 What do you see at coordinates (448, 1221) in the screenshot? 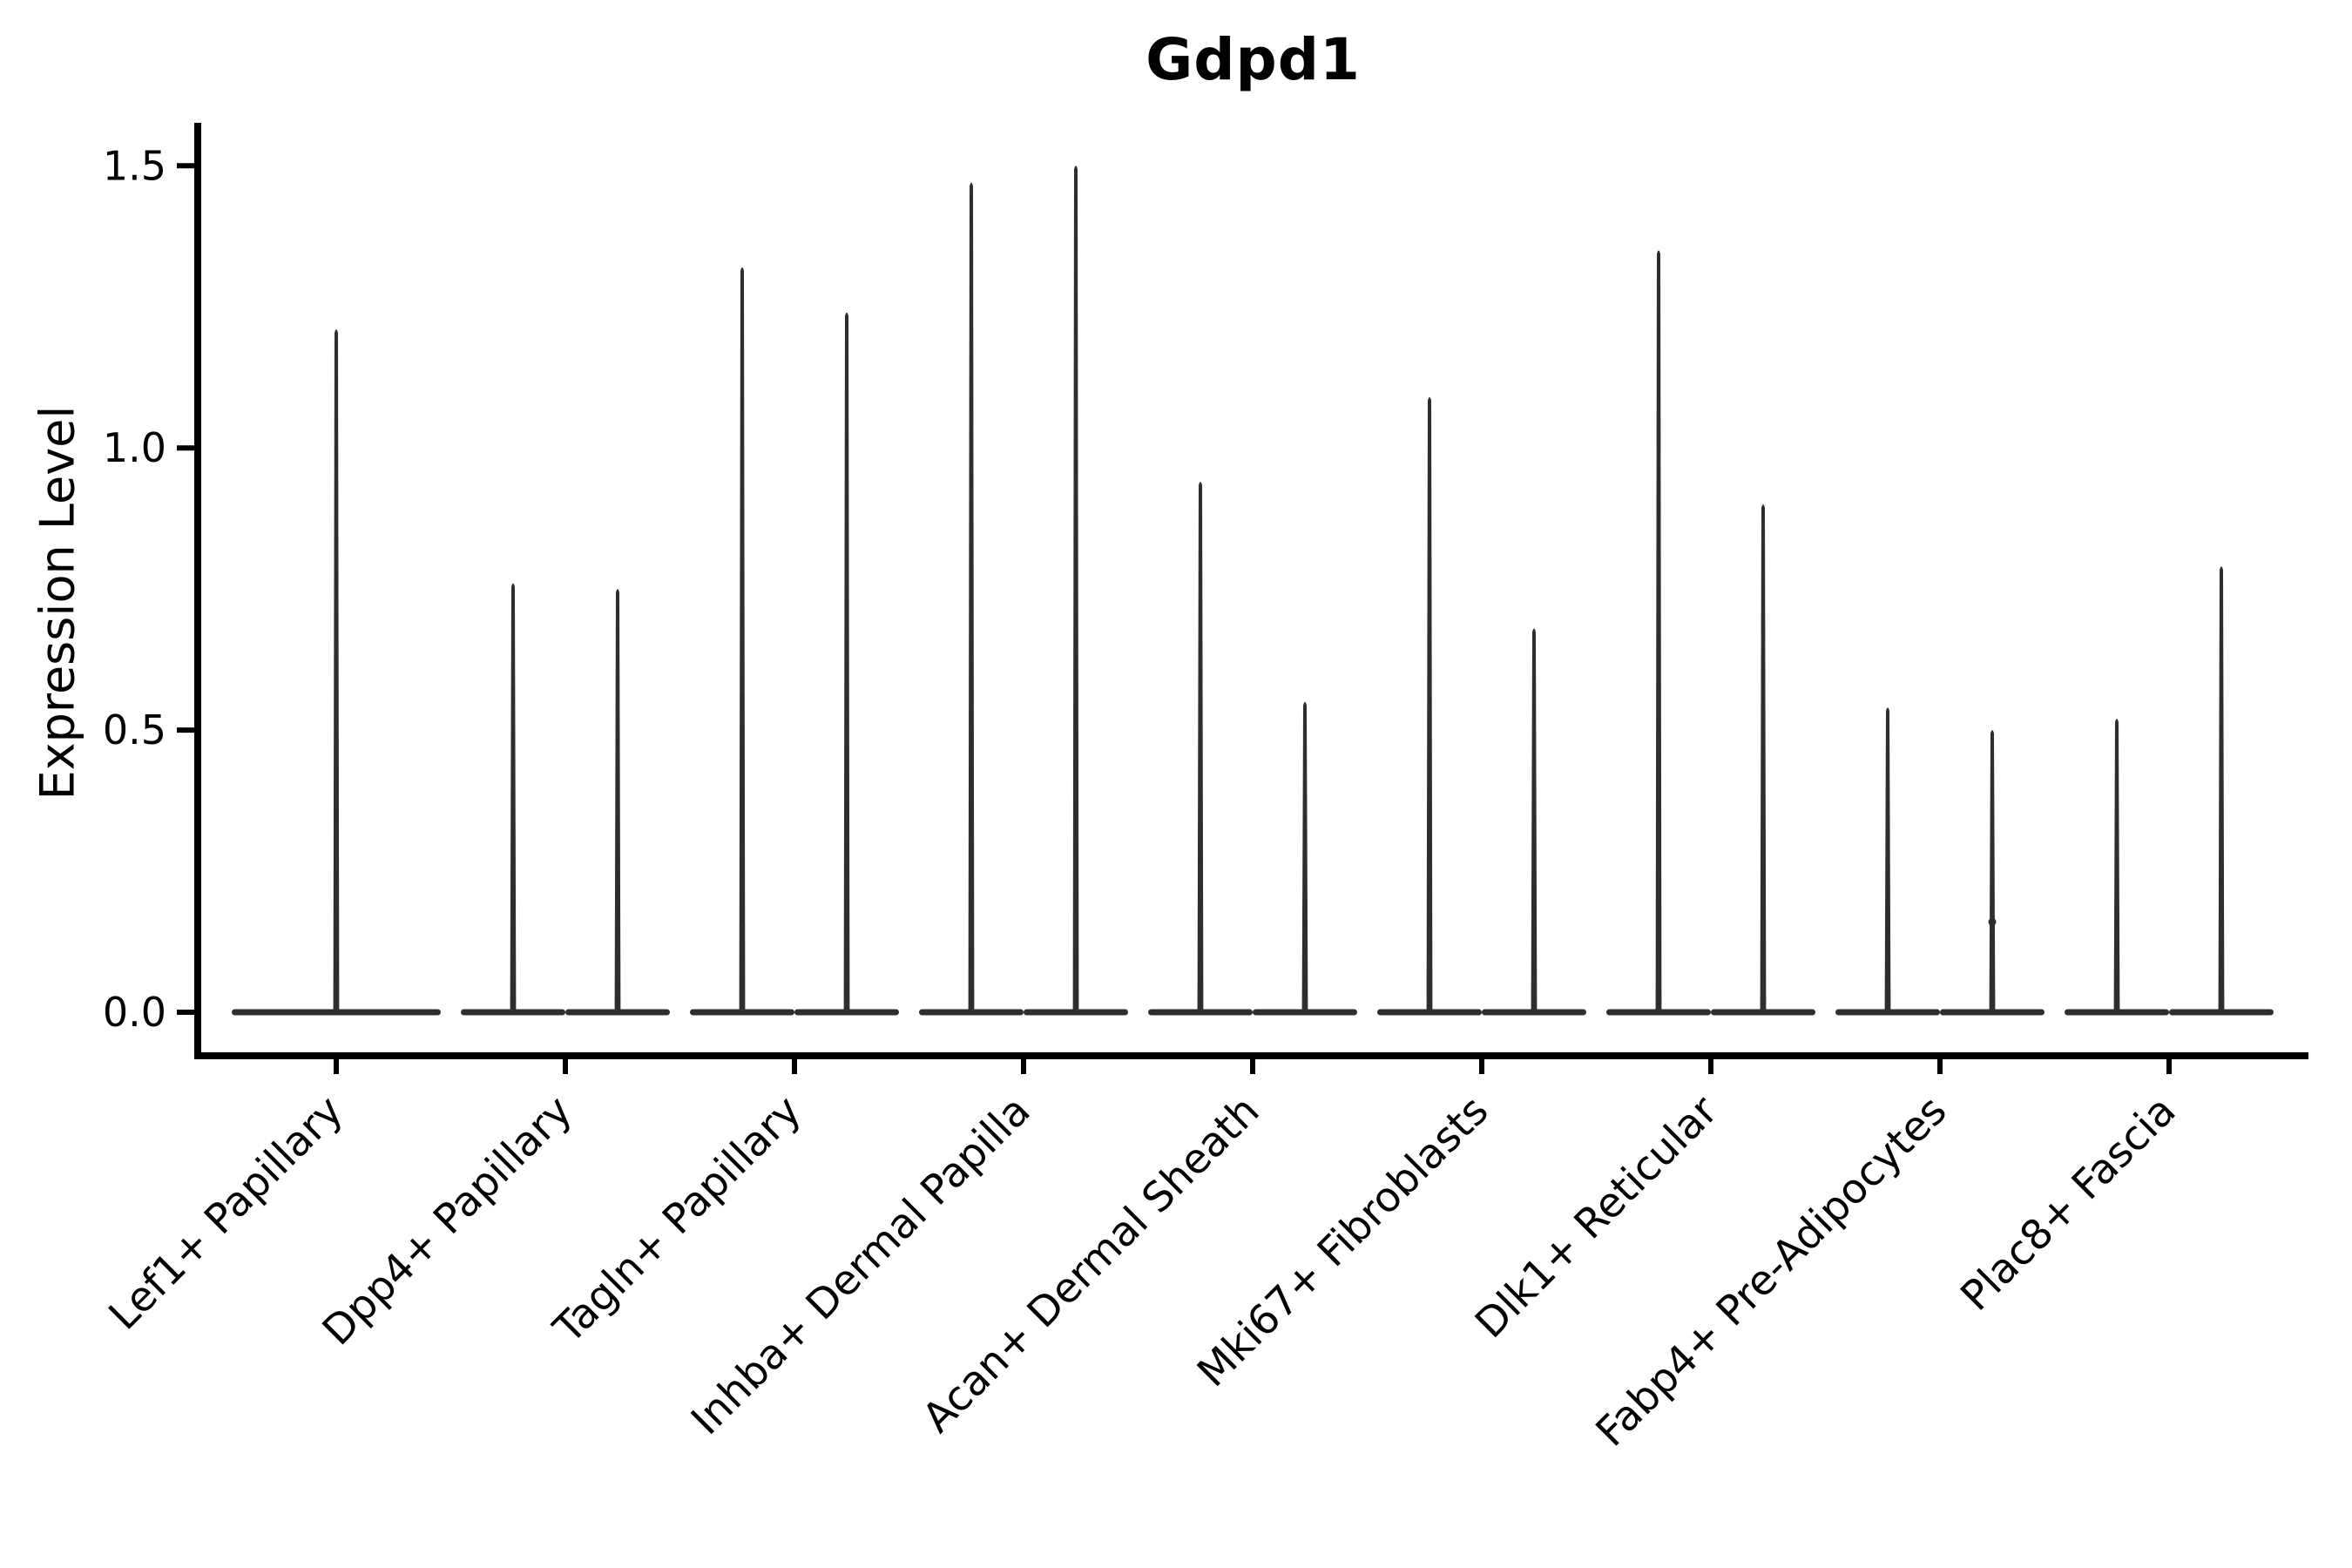
I see `x-category-label: Dpp4+ Papillary` at bounding box center [448, 1221].